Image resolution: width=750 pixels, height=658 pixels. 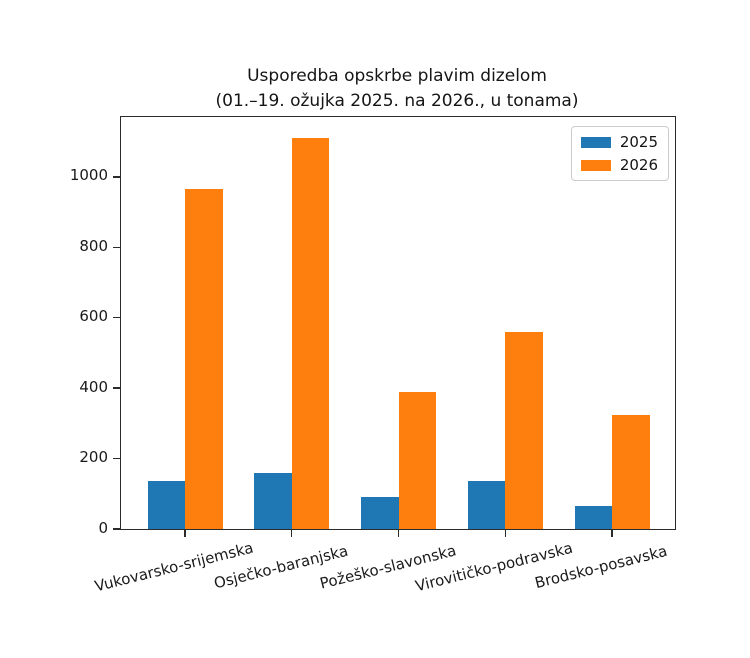 I want to click on legend-item-2025: 2025, so click(x=619, y=142).